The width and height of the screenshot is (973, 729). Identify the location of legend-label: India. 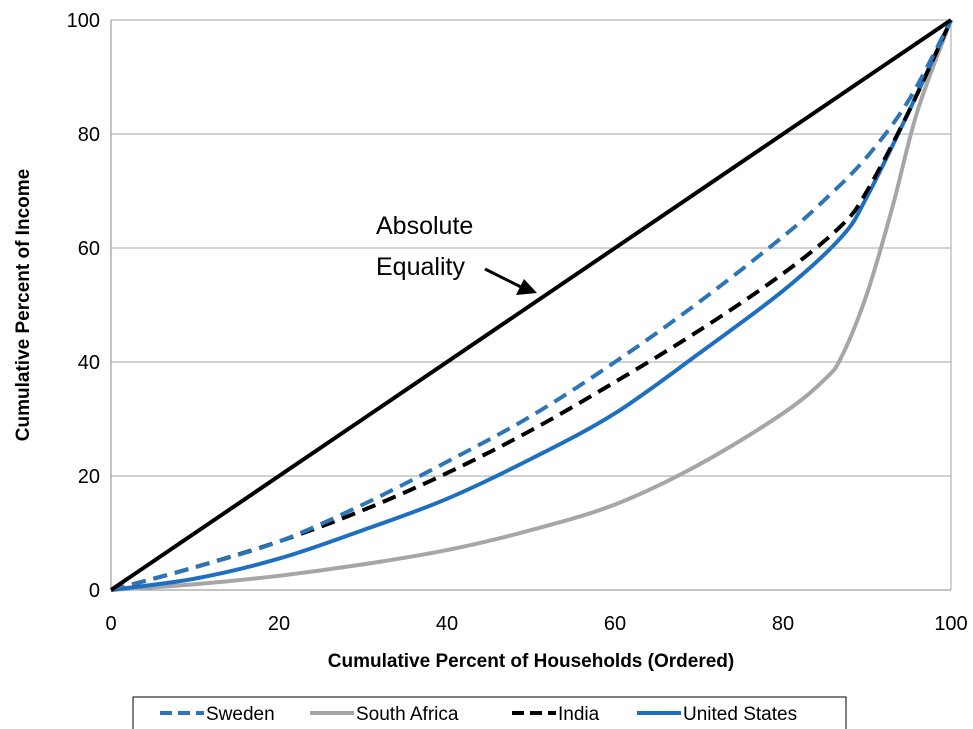
(579, 714).